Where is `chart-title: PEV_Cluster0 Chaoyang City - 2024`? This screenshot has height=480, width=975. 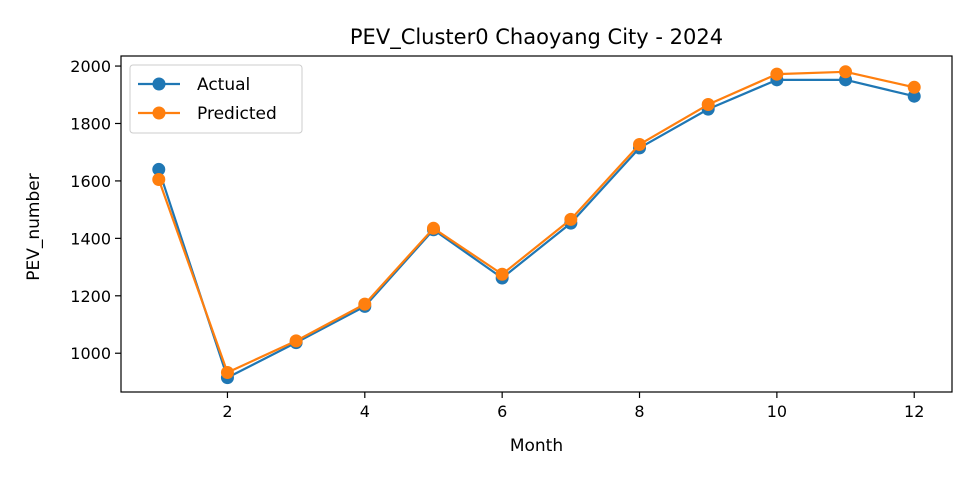
chart-title: PEV_Cluster0 Chaoyang City - 2024 is located at coordinates (536, 37).